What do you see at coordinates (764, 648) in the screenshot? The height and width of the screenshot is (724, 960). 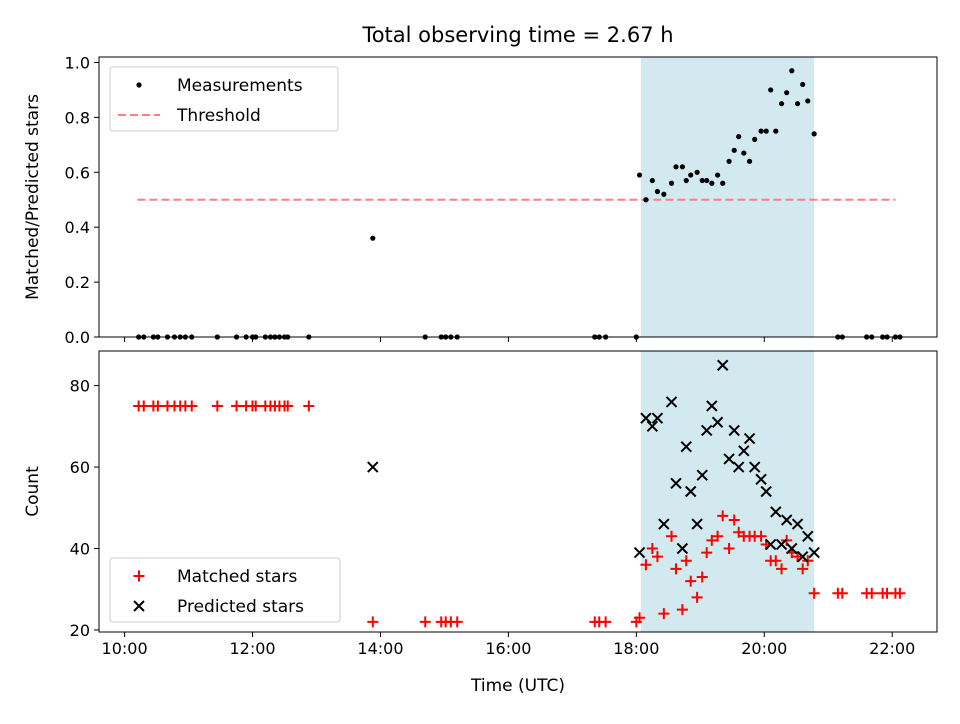 I see `x-tick-label: 20:00` at bounding box center [764, 648].